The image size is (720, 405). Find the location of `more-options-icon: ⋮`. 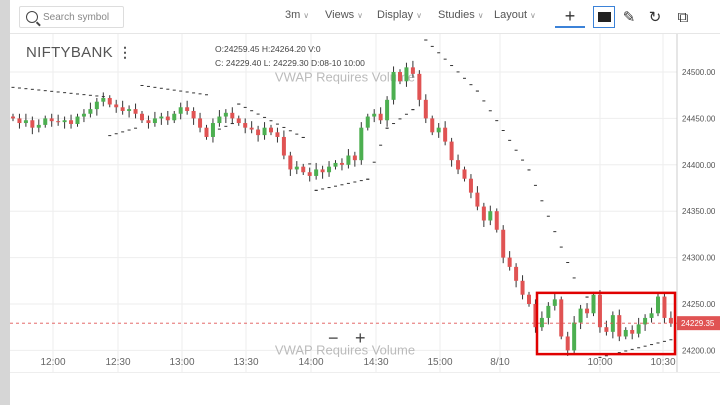

more-options-icon: ⋮ is located at coordinates (125, 52).